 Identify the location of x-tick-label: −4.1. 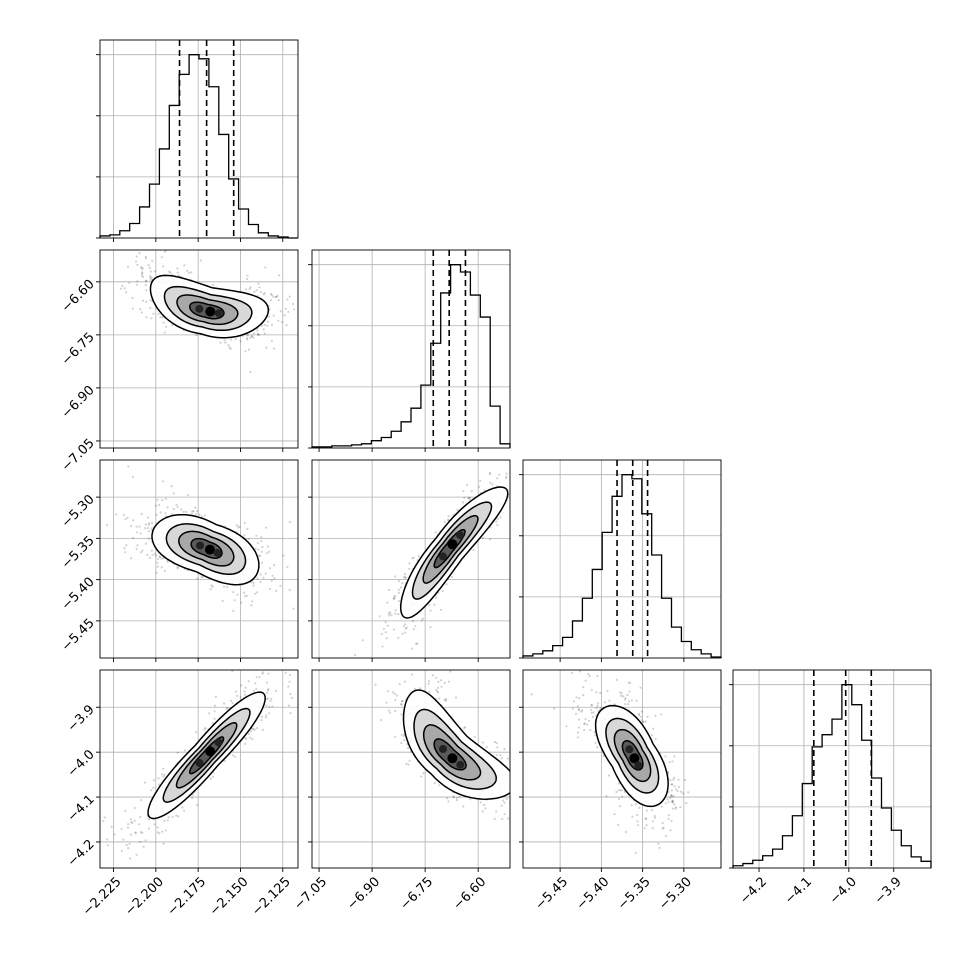
(798, 890).